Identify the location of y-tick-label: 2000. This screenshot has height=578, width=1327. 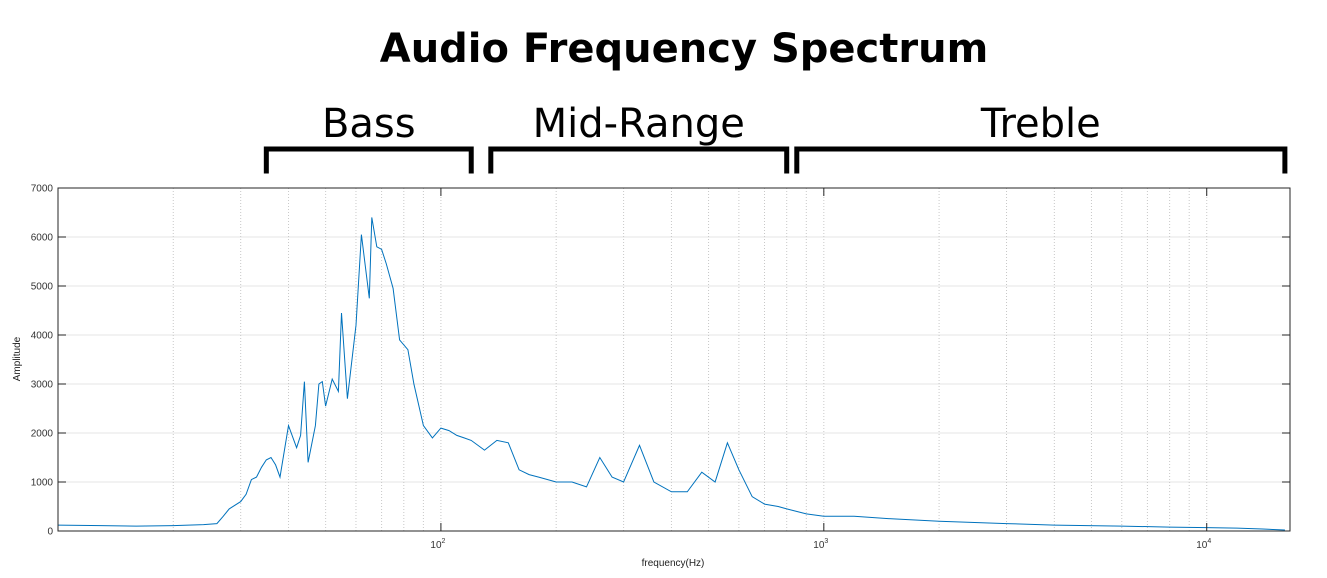
(42, 434).